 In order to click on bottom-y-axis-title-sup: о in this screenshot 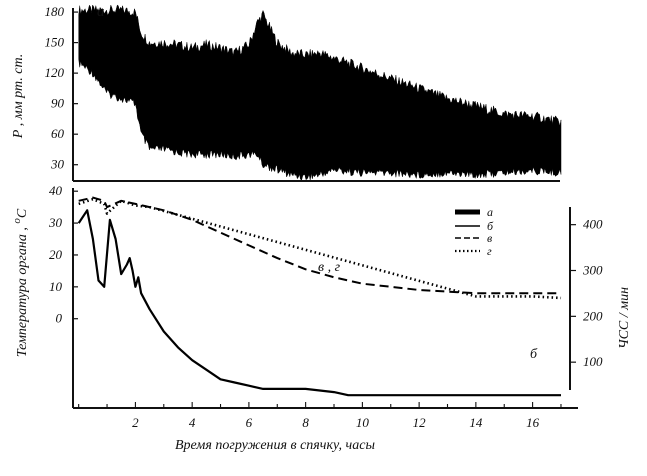, I will do `click(17, 221)`.